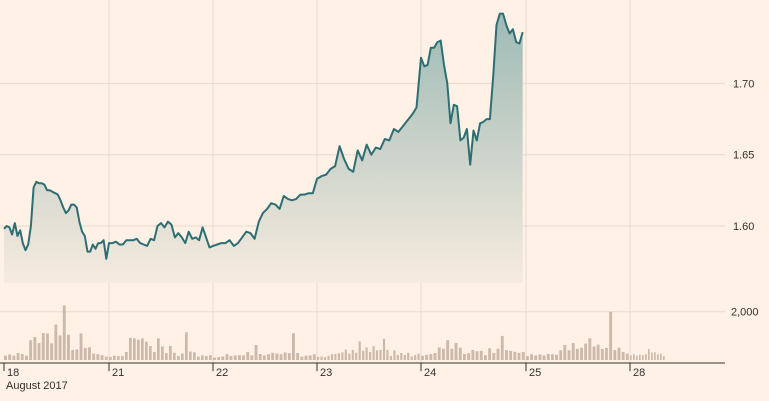  Describe the element at coordinates (745, 313) in the screenshot. I see `volume-tick-label: 2,000` at that location.